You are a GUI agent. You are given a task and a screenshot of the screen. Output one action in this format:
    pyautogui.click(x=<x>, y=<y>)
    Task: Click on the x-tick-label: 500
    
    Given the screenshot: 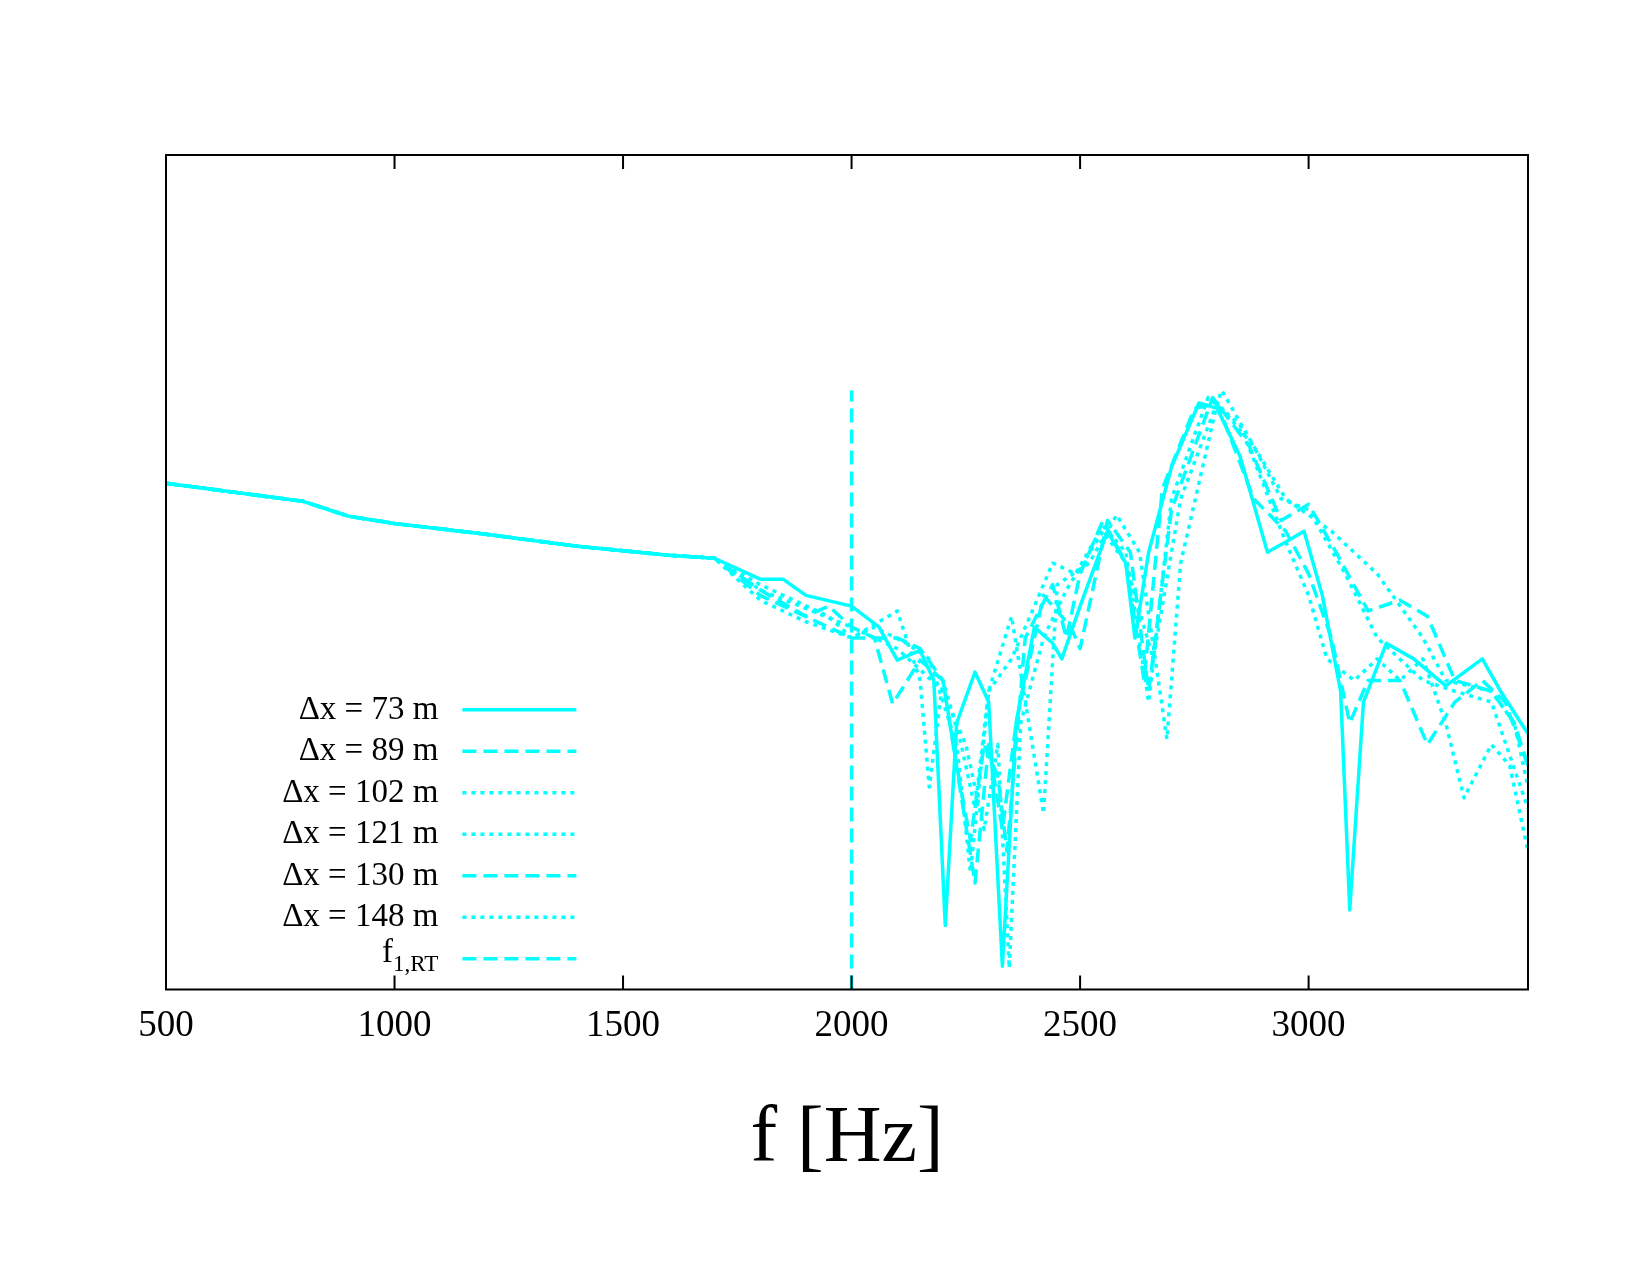 What is the action you would take?
    pyautogui.click(x=166, y=1023)
    